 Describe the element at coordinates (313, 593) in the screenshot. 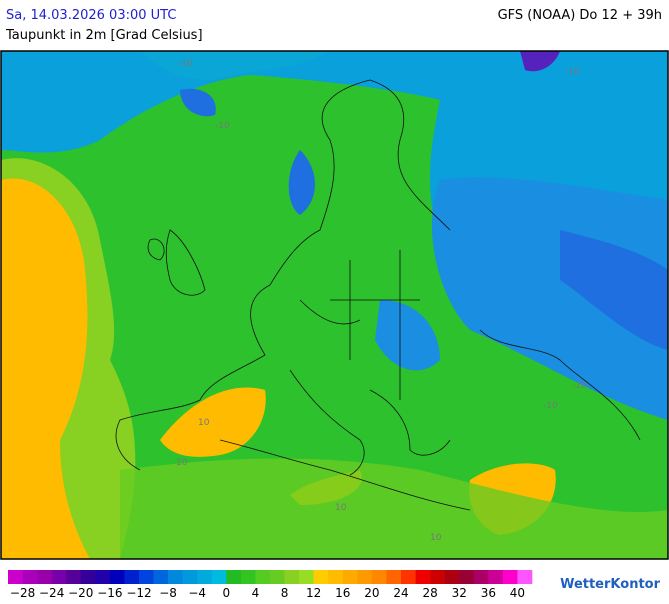

I see `legend-label: 12` at that location.